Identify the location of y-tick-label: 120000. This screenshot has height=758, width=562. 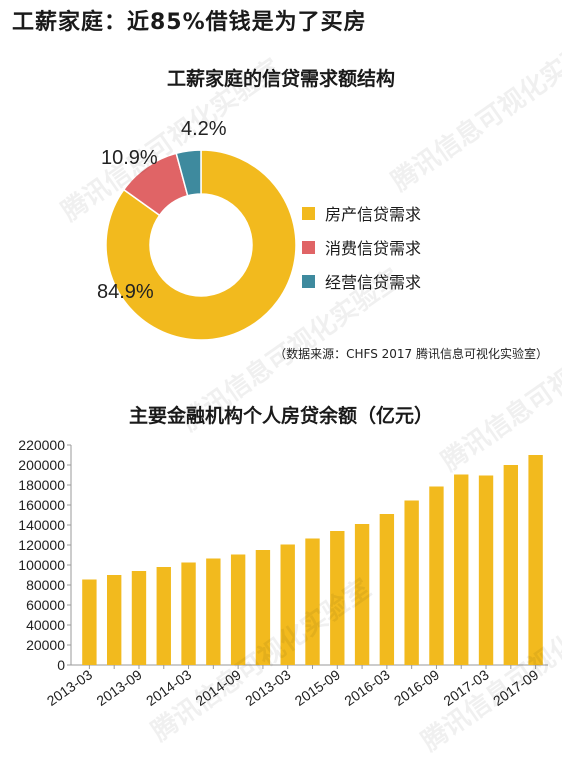
(41, 545).